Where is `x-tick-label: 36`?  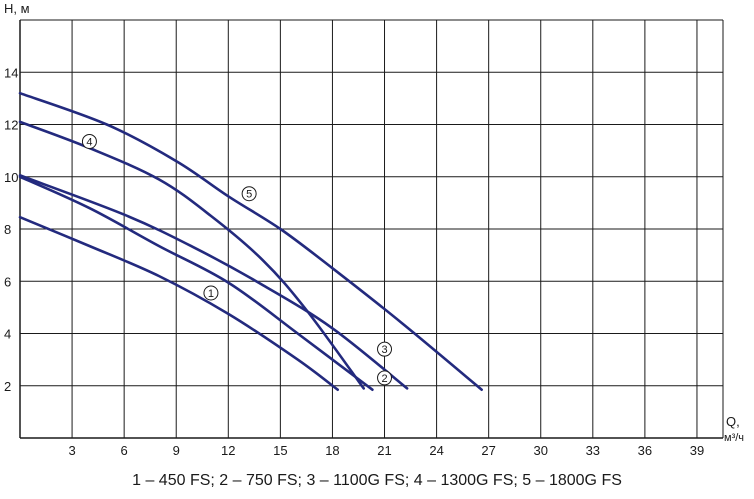 x-tick-label: 36 is located at coordinates (645, 450).